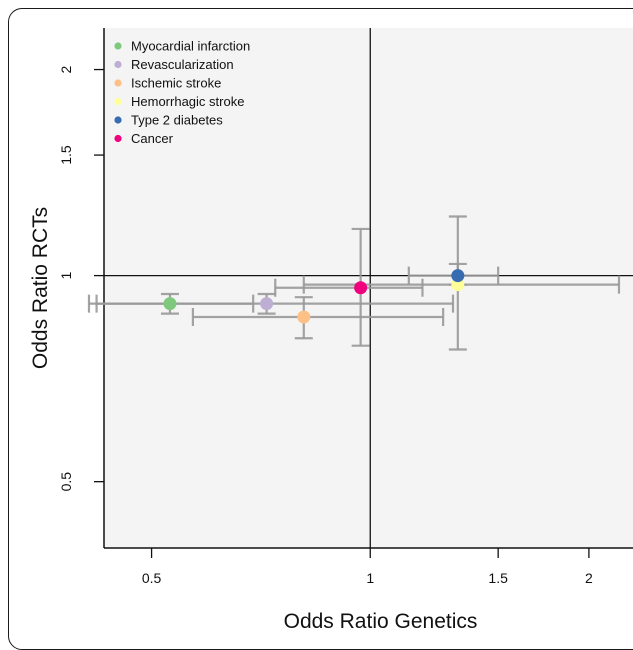 The height and width of the screenshot is (650, 633). I want to click on y-axis-title: Odds Ratio RCTs, so click(40, 288).